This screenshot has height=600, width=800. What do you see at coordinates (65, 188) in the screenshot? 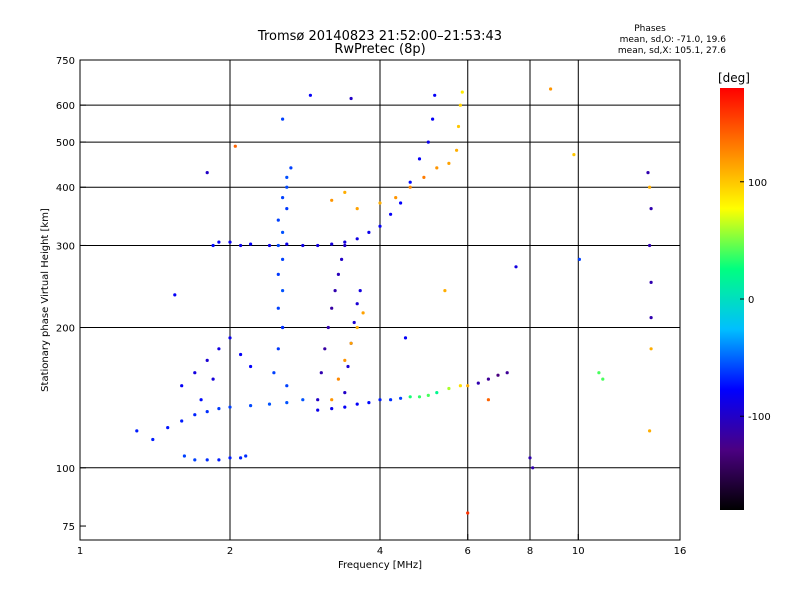
I see `y-tick-label: 400` at bounding box center [65, 188].